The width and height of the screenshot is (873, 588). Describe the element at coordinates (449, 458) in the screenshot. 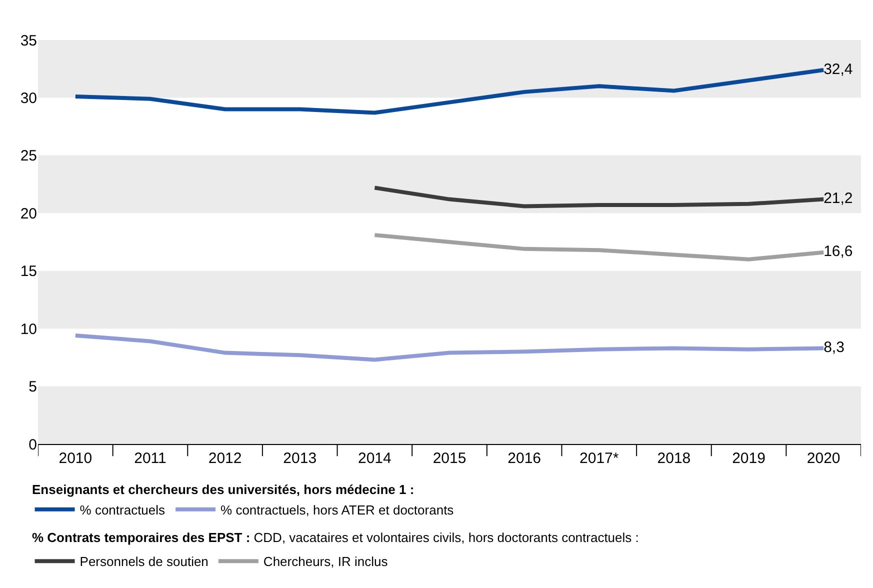

I see `x-tick-label: 2015` at that location.